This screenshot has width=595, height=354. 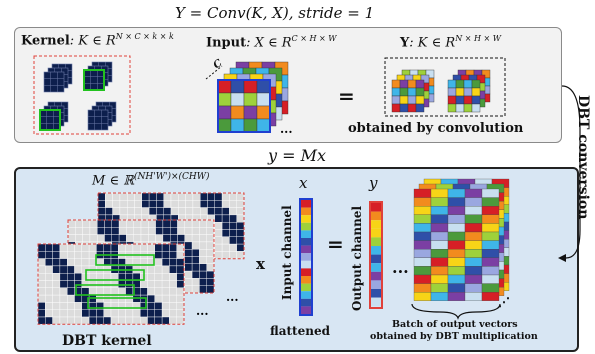 What do you see at coordinates (275, 13) in the screenshot?
I see `conv-equation: Y = Conv(K, X), stride = 1` at bounding box center [275, 13].